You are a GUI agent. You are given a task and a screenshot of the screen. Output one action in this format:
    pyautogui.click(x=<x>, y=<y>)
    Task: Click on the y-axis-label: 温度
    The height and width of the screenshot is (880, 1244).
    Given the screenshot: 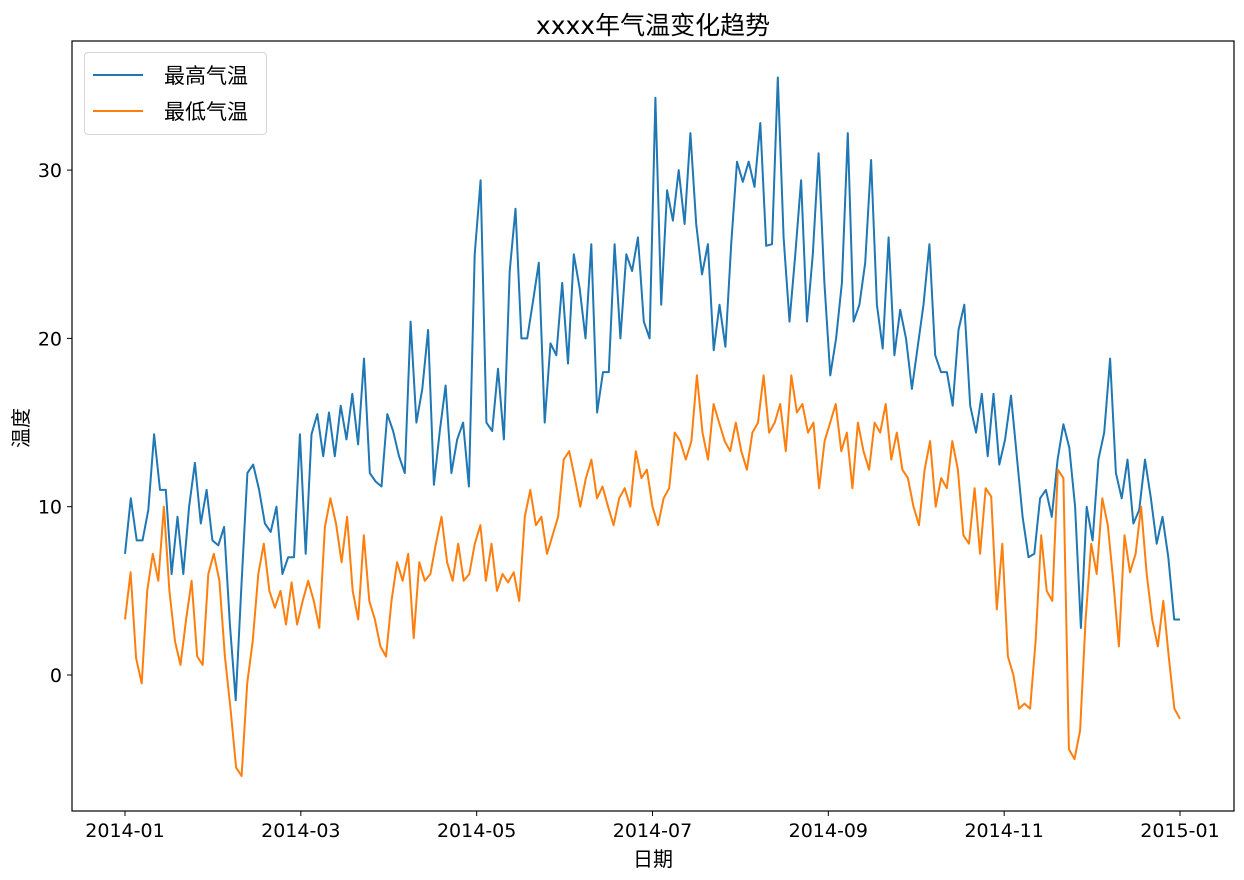 What is the action you would take?
    pyautogui.click(x=21, y=428)
    